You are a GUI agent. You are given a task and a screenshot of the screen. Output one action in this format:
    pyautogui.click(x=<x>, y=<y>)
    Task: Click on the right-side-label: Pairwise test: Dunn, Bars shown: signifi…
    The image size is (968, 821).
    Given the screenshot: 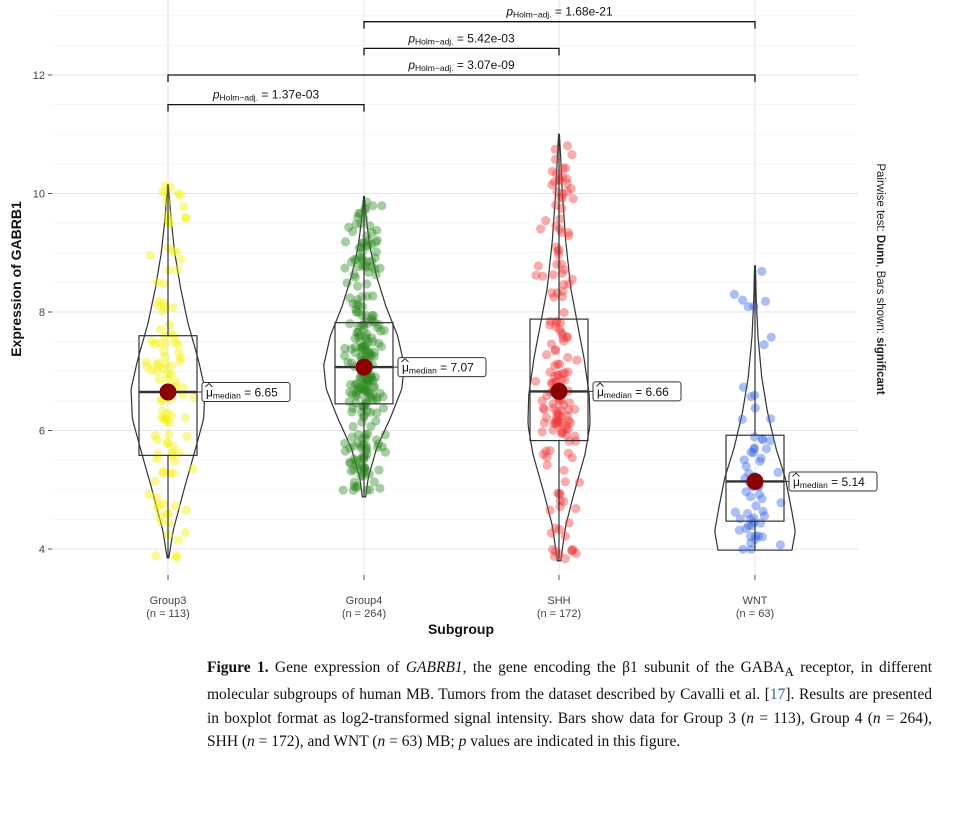 What is the action you would take?
    pyautogui.click(x=880, y=279)
    